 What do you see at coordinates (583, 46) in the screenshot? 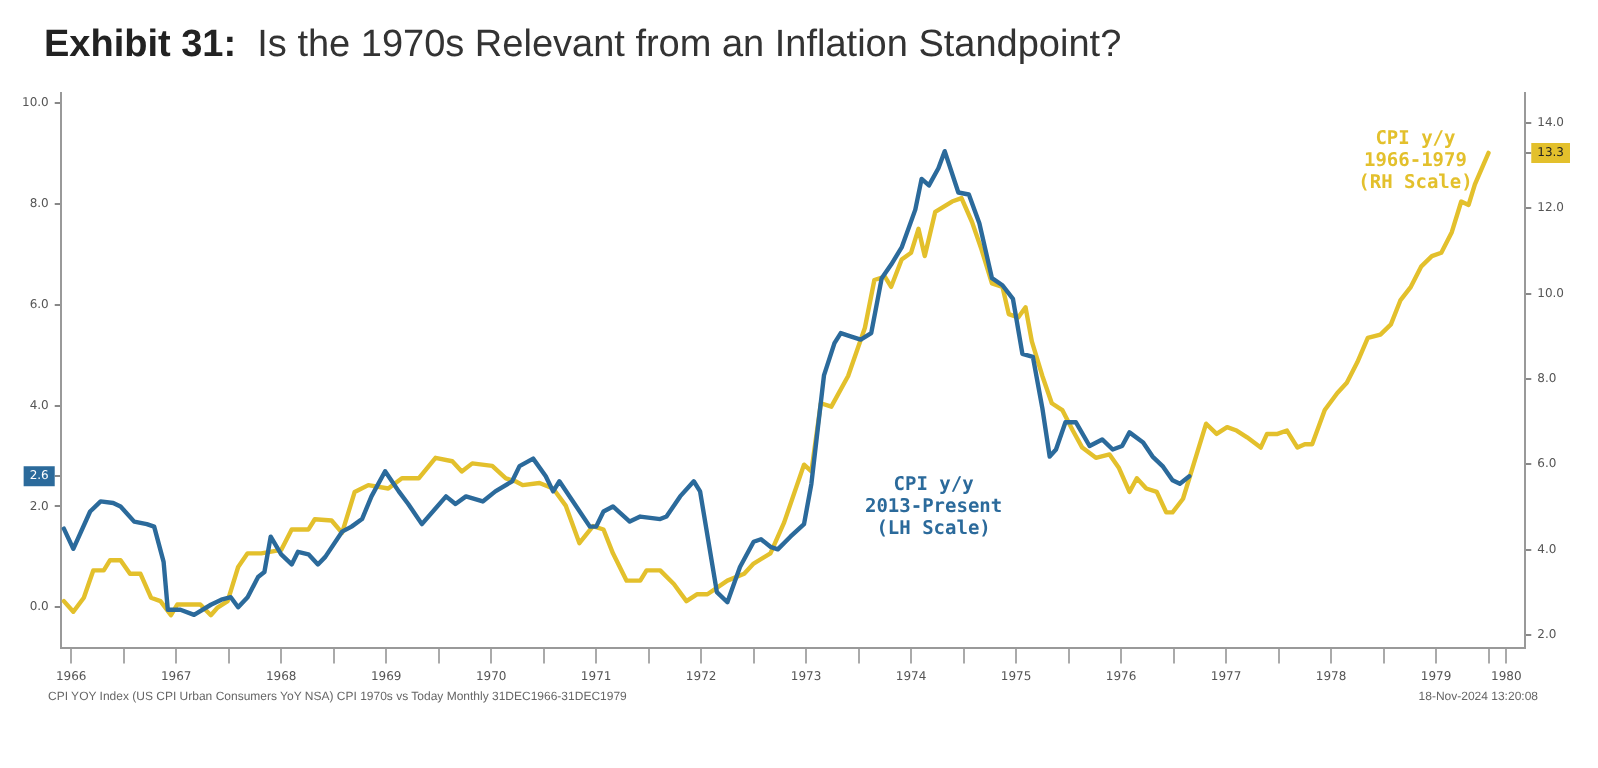
I see `chart-title: Exhibit 31: Is the 1970s Relevant from an Inflation Standpoint?` at bounding box center [583, 46].